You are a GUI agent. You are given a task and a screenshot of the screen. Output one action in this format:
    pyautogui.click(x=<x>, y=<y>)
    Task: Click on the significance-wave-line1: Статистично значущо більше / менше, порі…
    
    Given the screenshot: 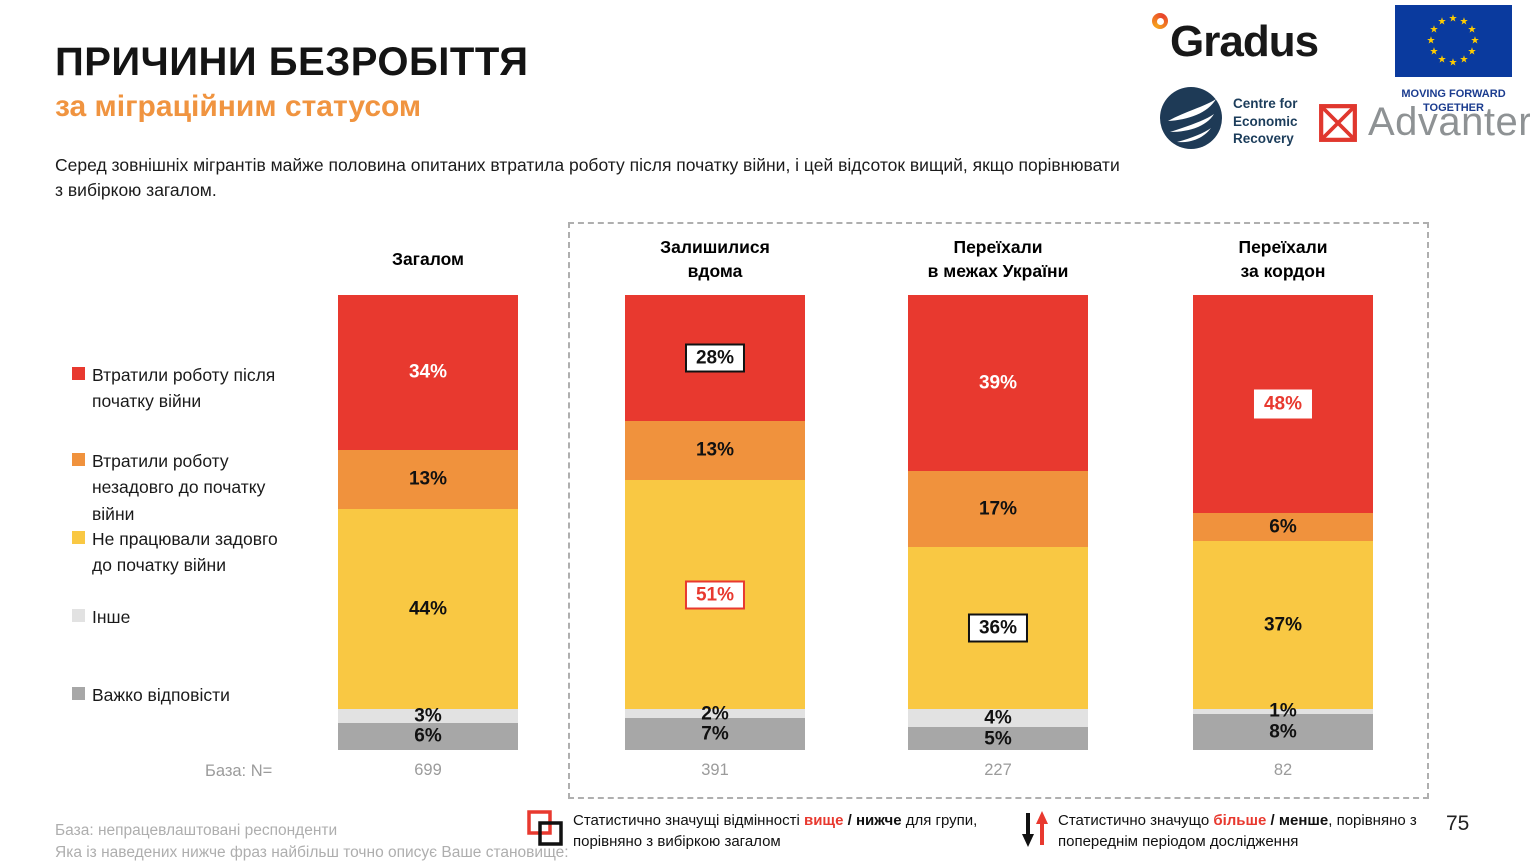 What is the action you would take?
    pyautogui.click(x=1237, y=820)
    